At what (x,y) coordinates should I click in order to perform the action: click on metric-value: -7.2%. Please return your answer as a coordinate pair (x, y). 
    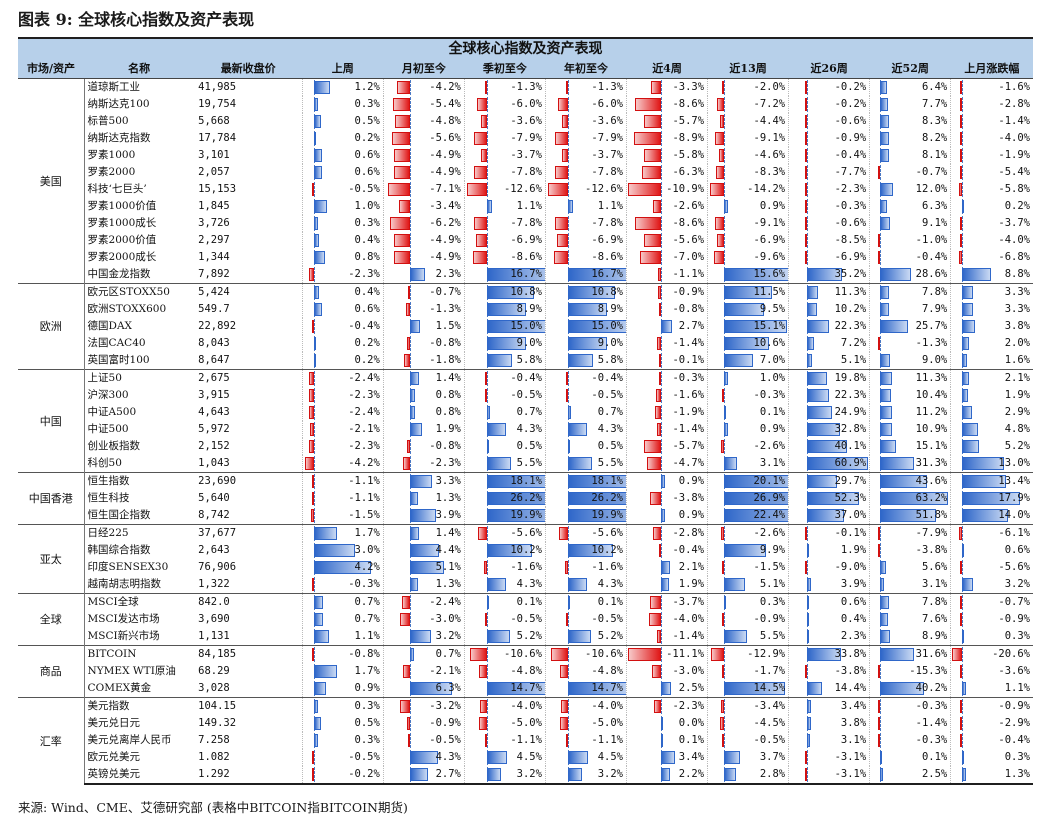
    Looking at the image, I should click on (769, 104).